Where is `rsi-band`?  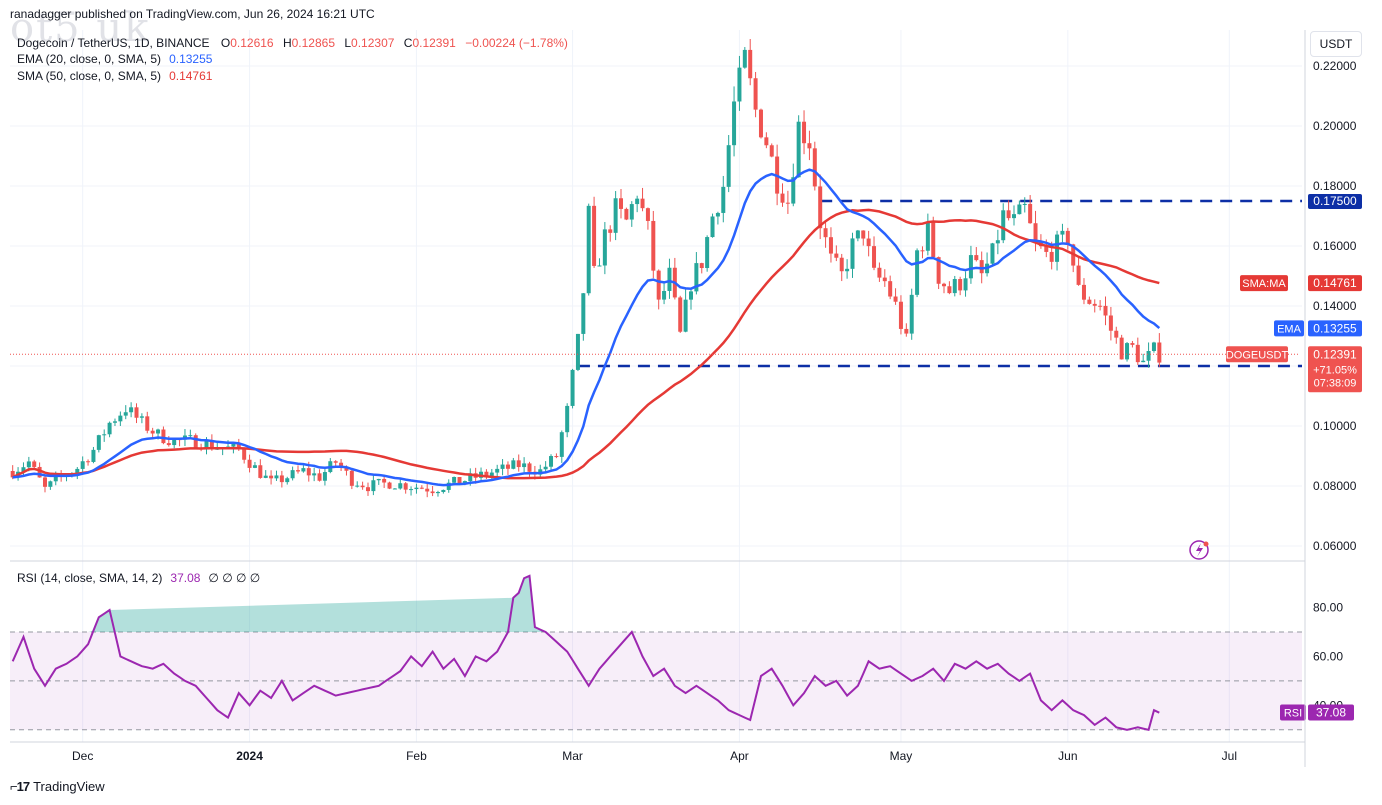 rsi-band is located at coordinates (656, 681).